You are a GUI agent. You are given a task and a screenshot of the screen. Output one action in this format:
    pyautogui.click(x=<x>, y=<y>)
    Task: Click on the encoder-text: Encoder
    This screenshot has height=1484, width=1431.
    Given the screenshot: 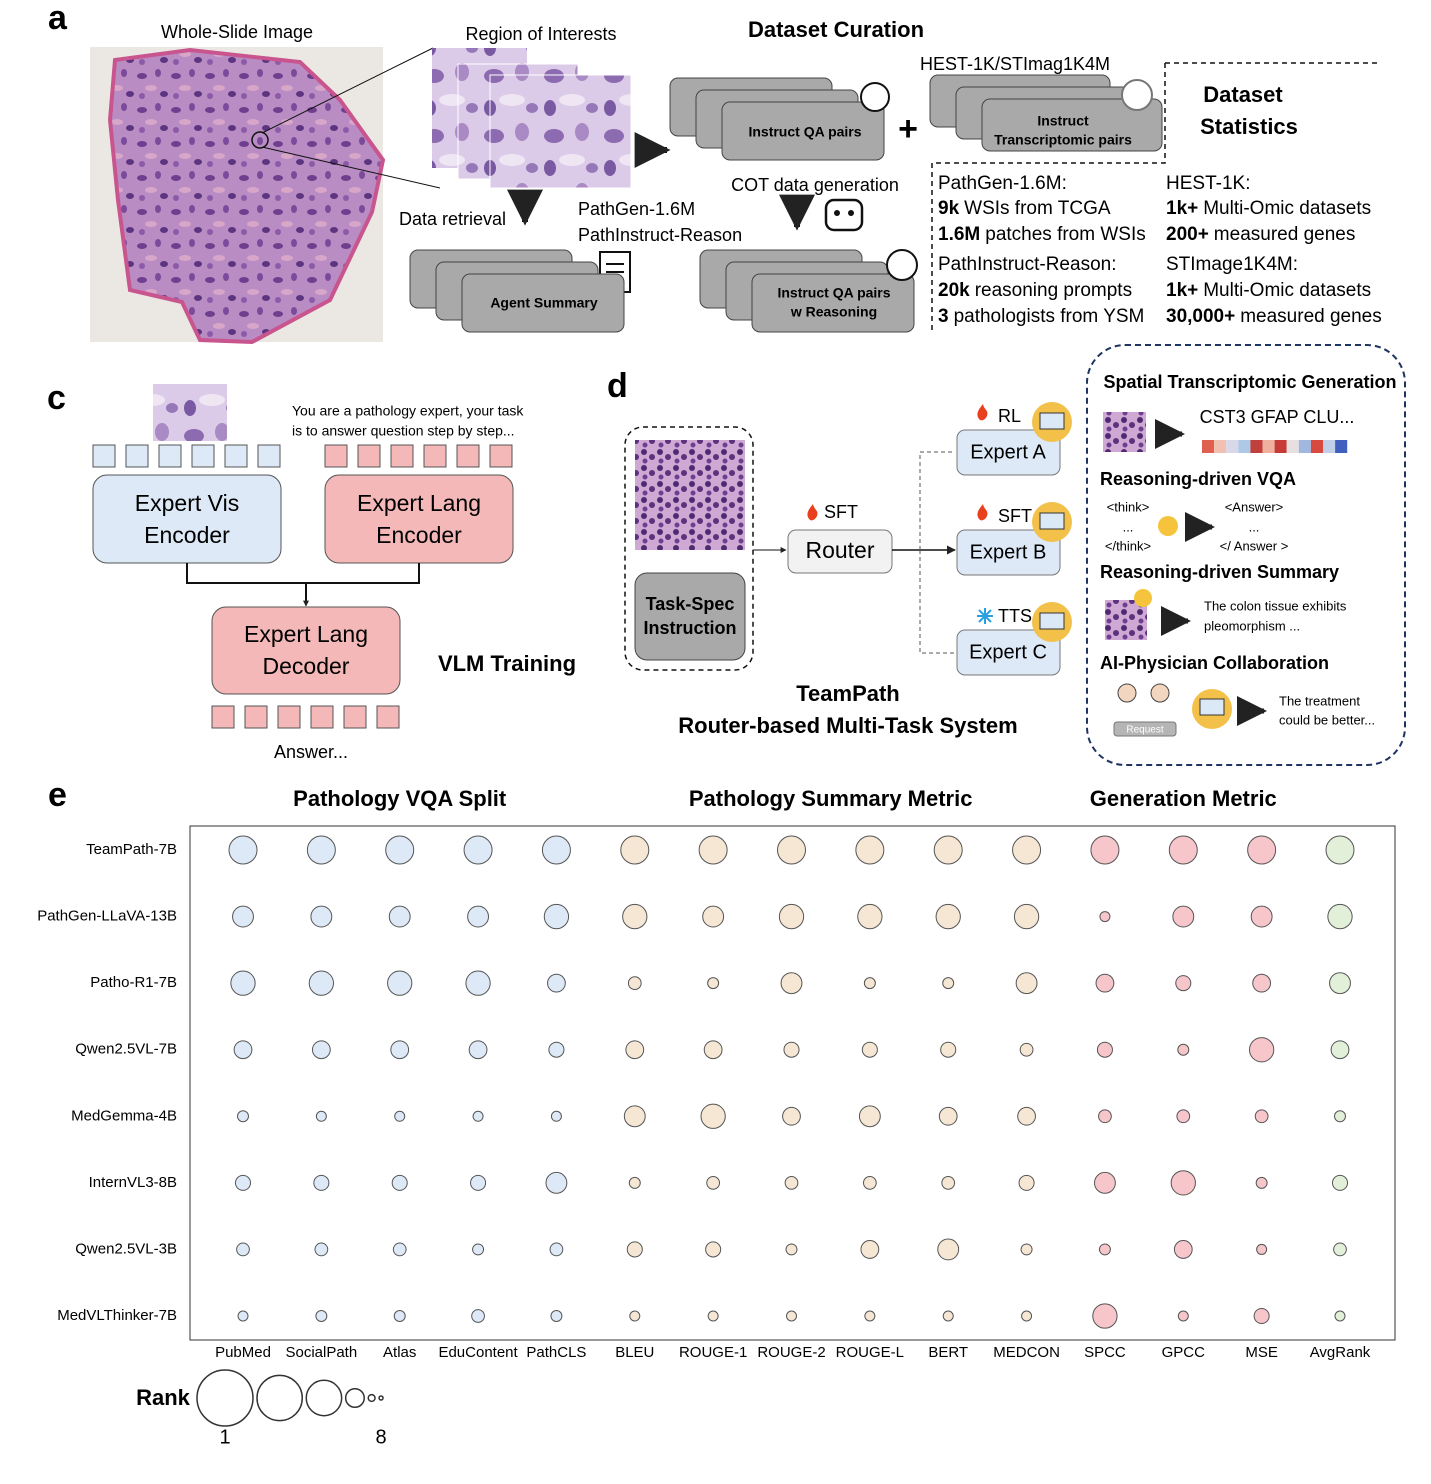 What is the action you would take?
    pyautogui.click(x=419, y=535)
    